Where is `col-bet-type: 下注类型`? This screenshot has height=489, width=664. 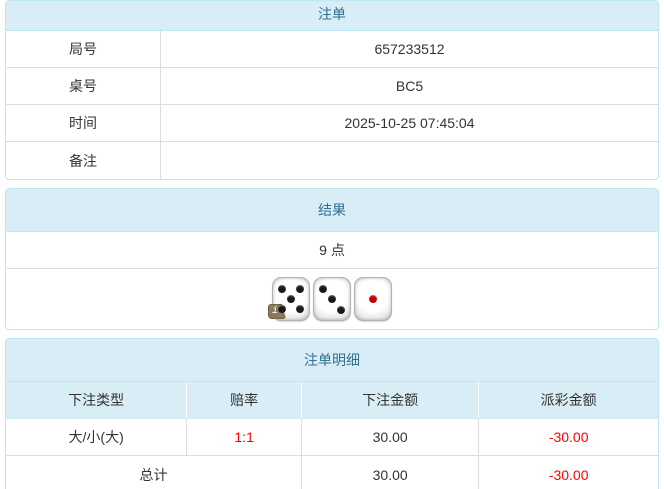 col-bet-type: 下注类型 is located at coordinates (97, 400).